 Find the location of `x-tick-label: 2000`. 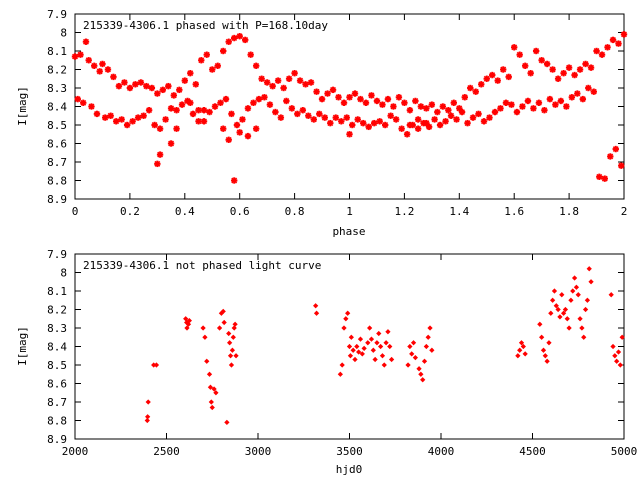

x-tick-label: 2000 is located at coordinates (75, 451).